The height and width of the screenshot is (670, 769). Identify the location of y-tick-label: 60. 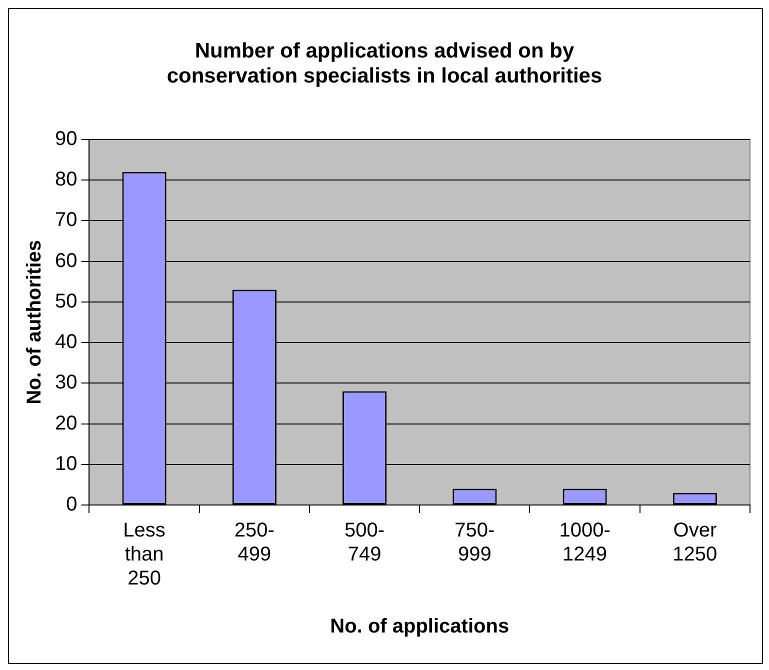
(66, 261).